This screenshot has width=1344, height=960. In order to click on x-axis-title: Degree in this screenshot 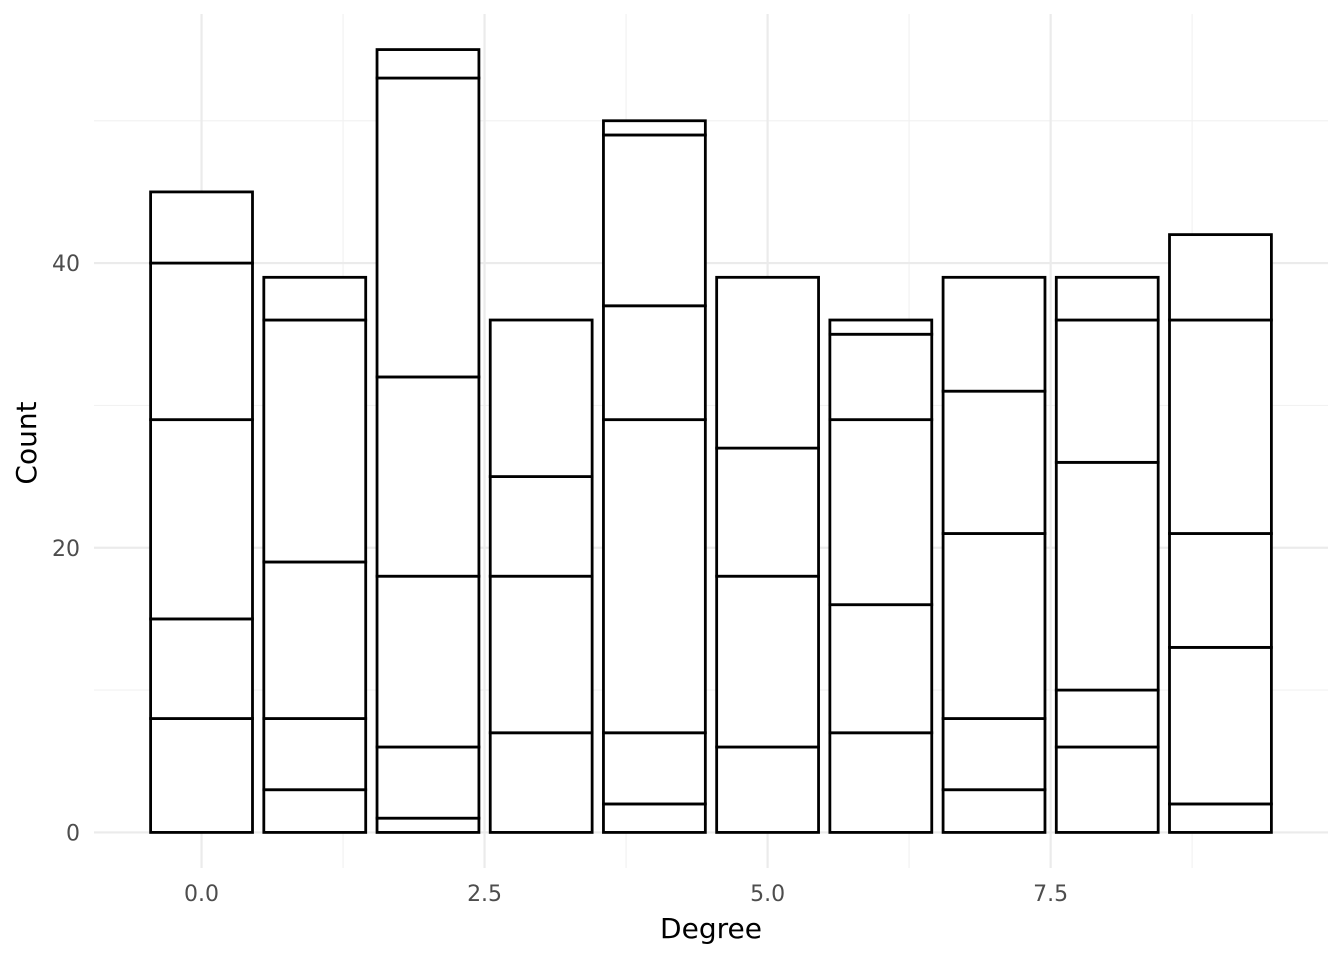, I will do `click(711, 928)`.